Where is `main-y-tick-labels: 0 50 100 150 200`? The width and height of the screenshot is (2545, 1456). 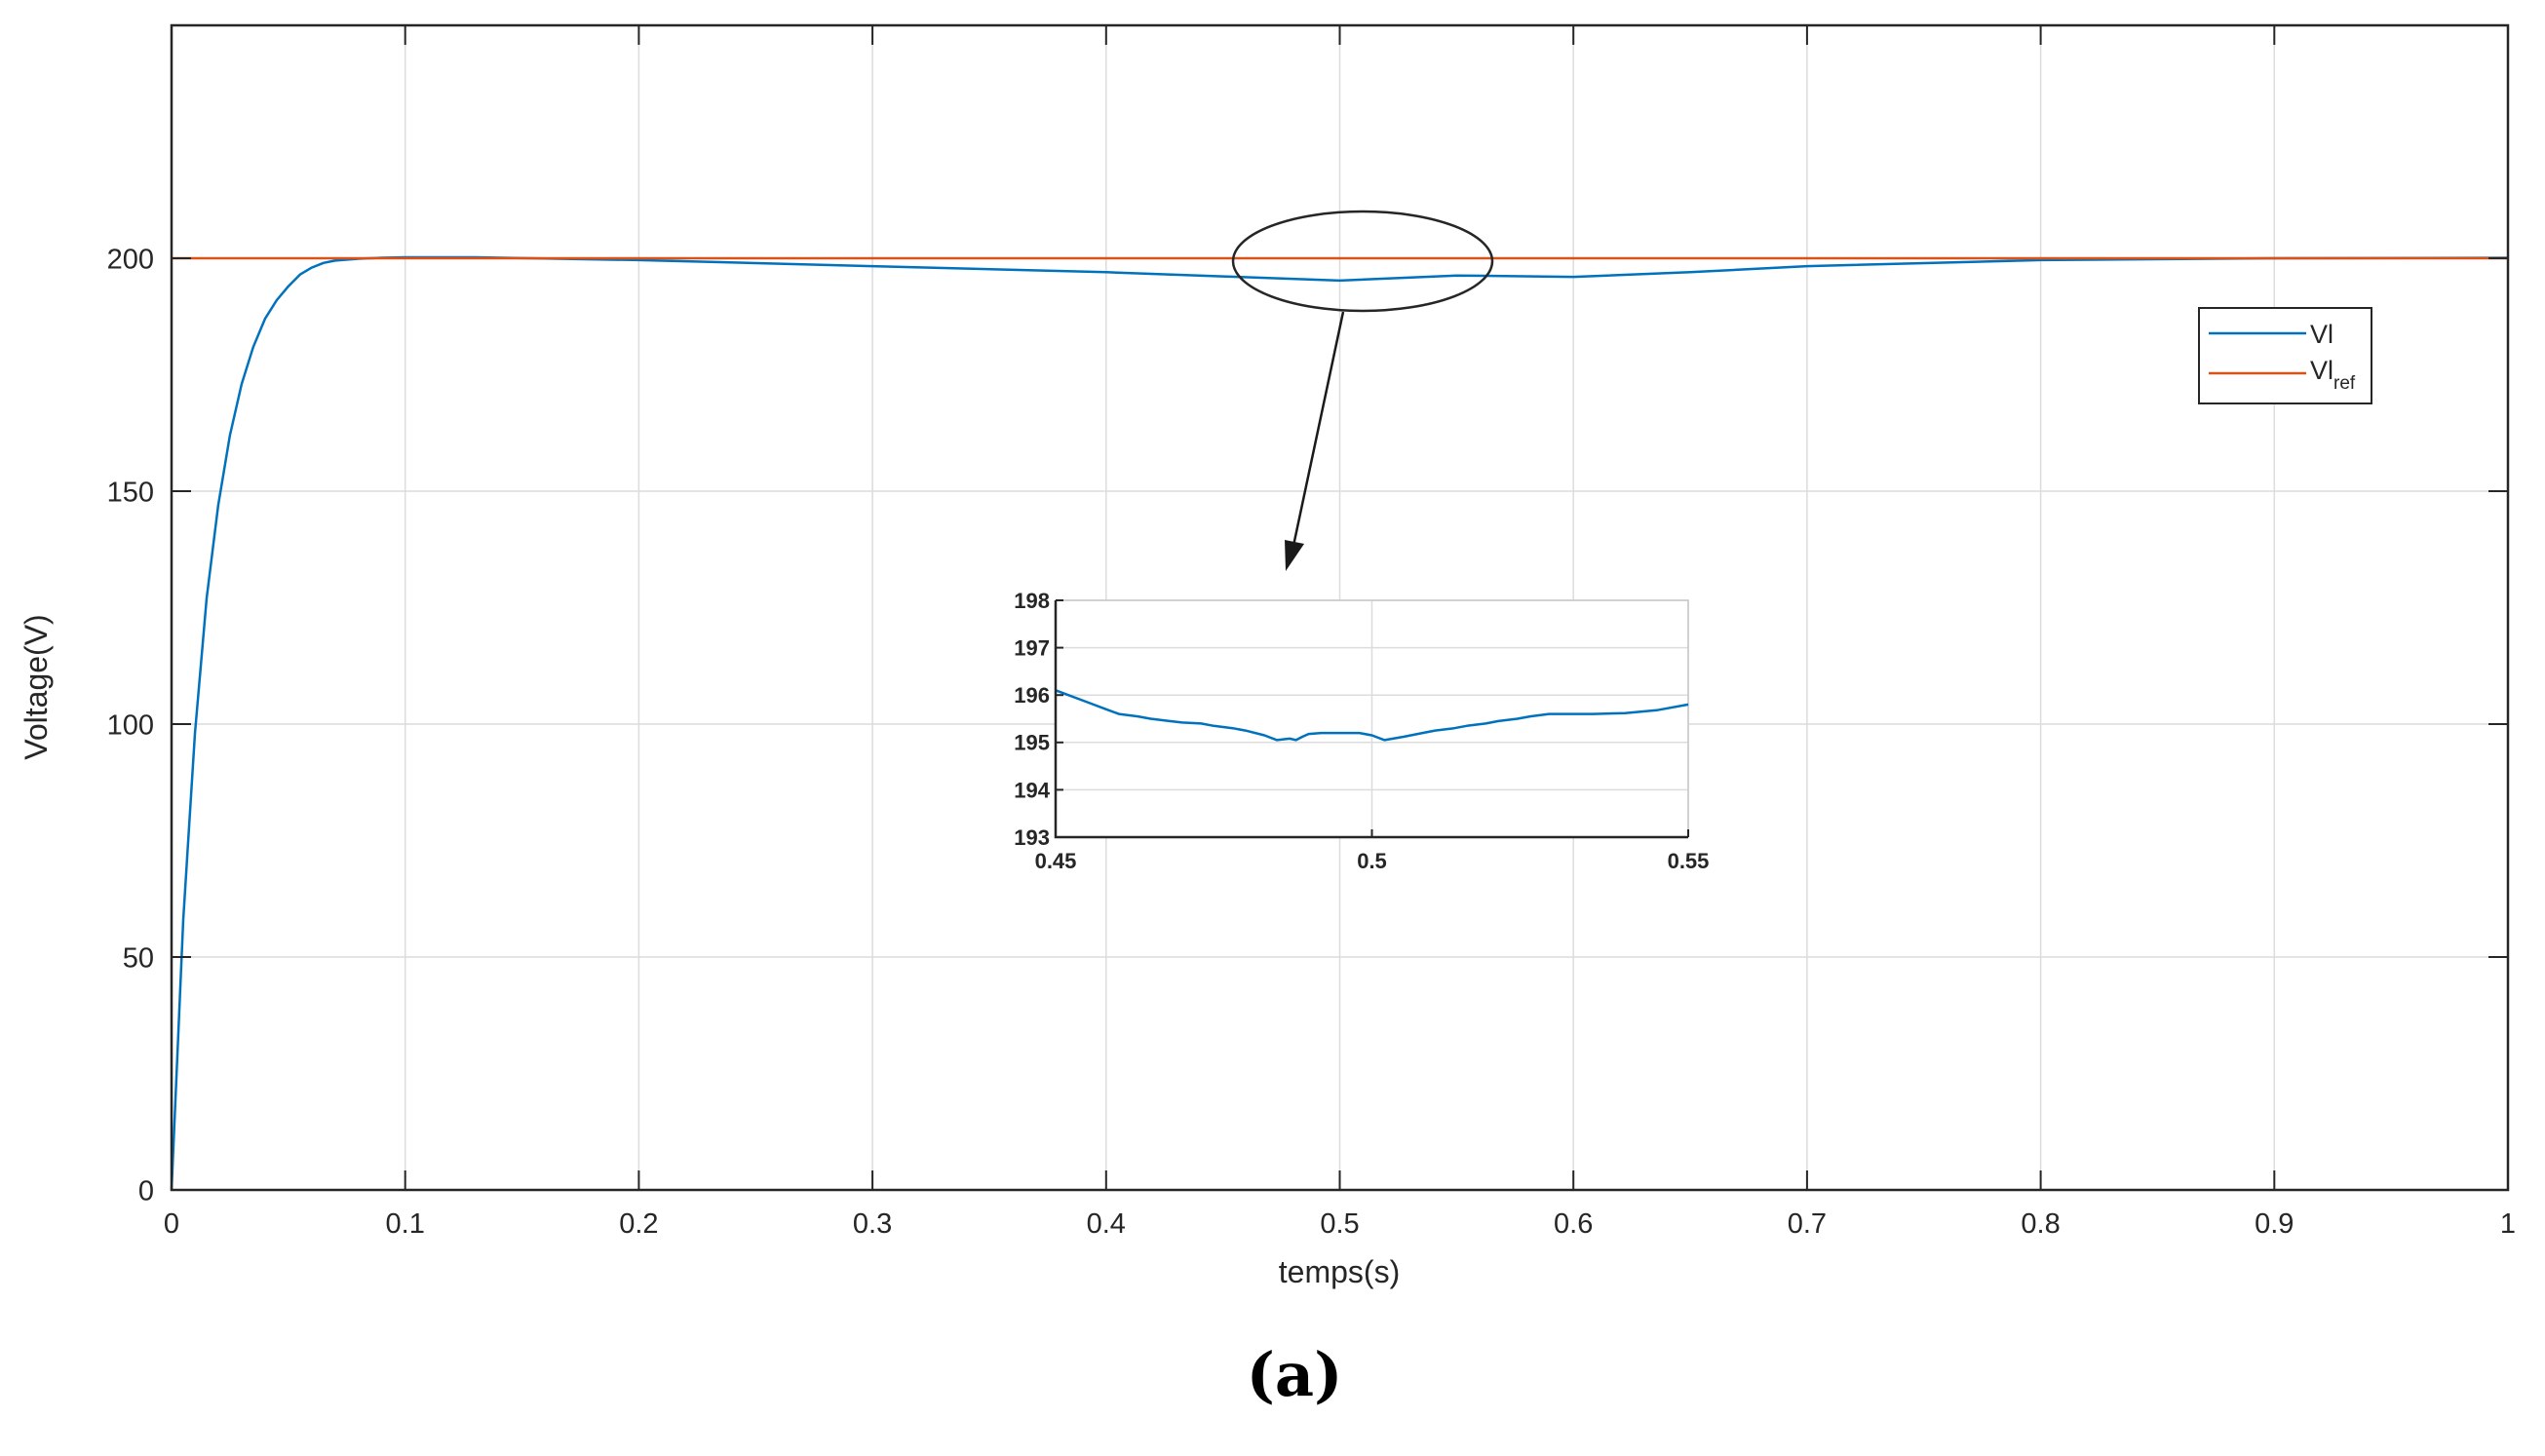
main-y-tick-labels: 0 50 100 150 200 is located at coordinates (130, 725).